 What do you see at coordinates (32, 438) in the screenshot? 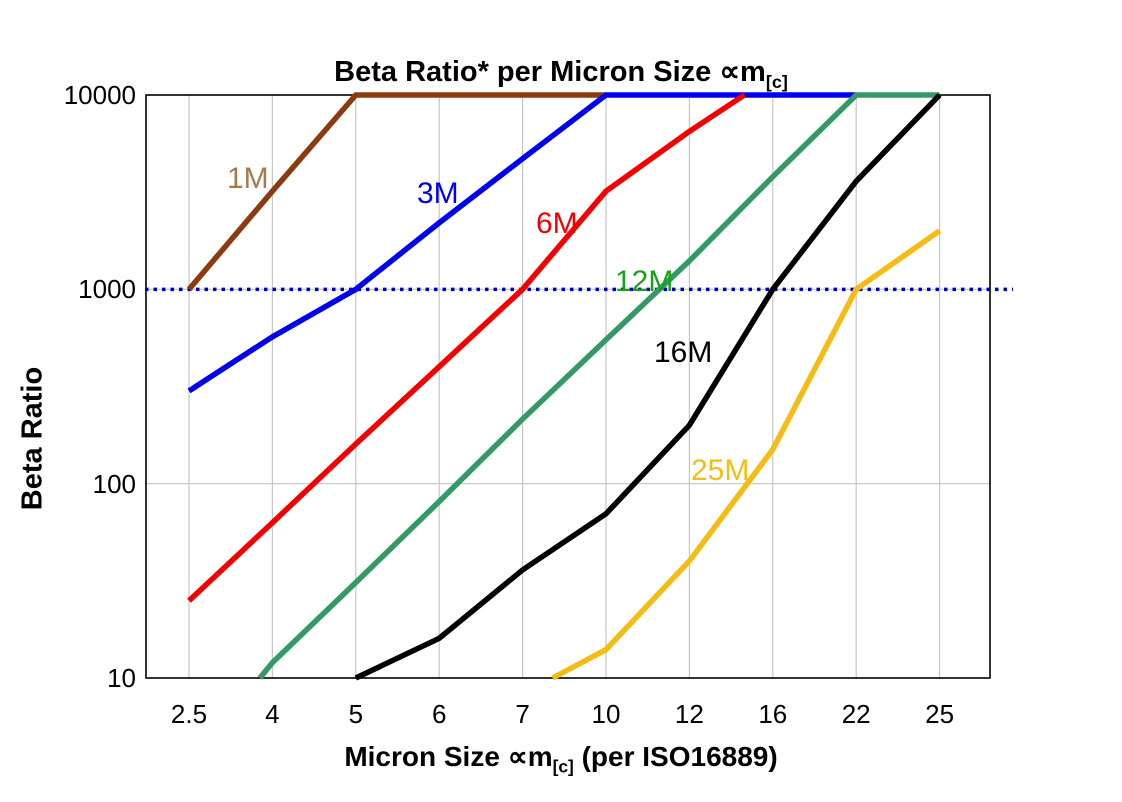
I see `y-axis-title: Beta Ratio` at bounding box center [32, 438].